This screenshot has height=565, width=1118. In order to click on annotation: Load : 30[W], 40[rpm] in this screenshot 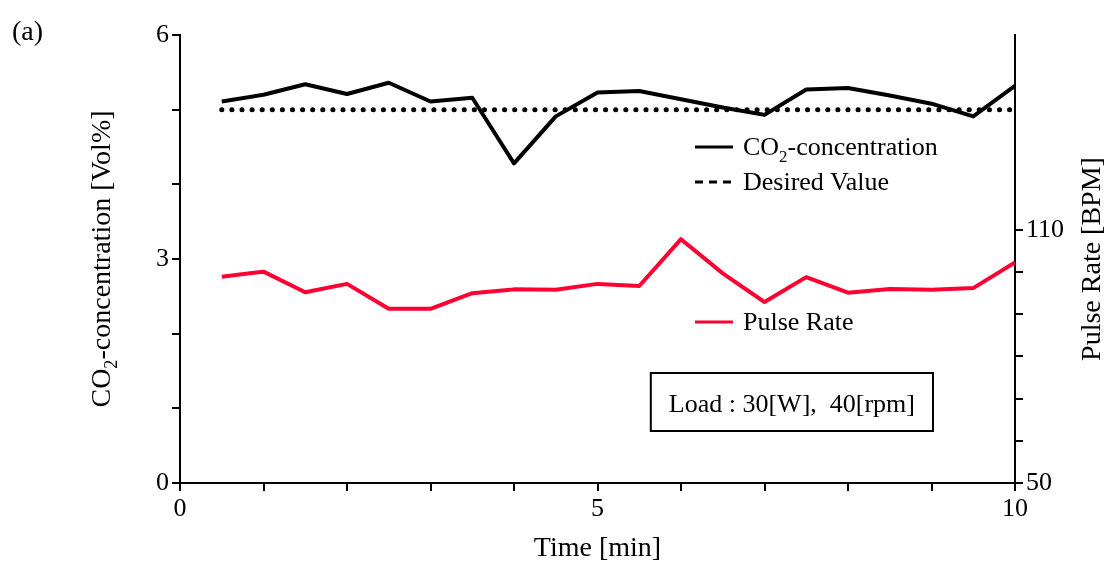, I will do `click(791, 403)`.